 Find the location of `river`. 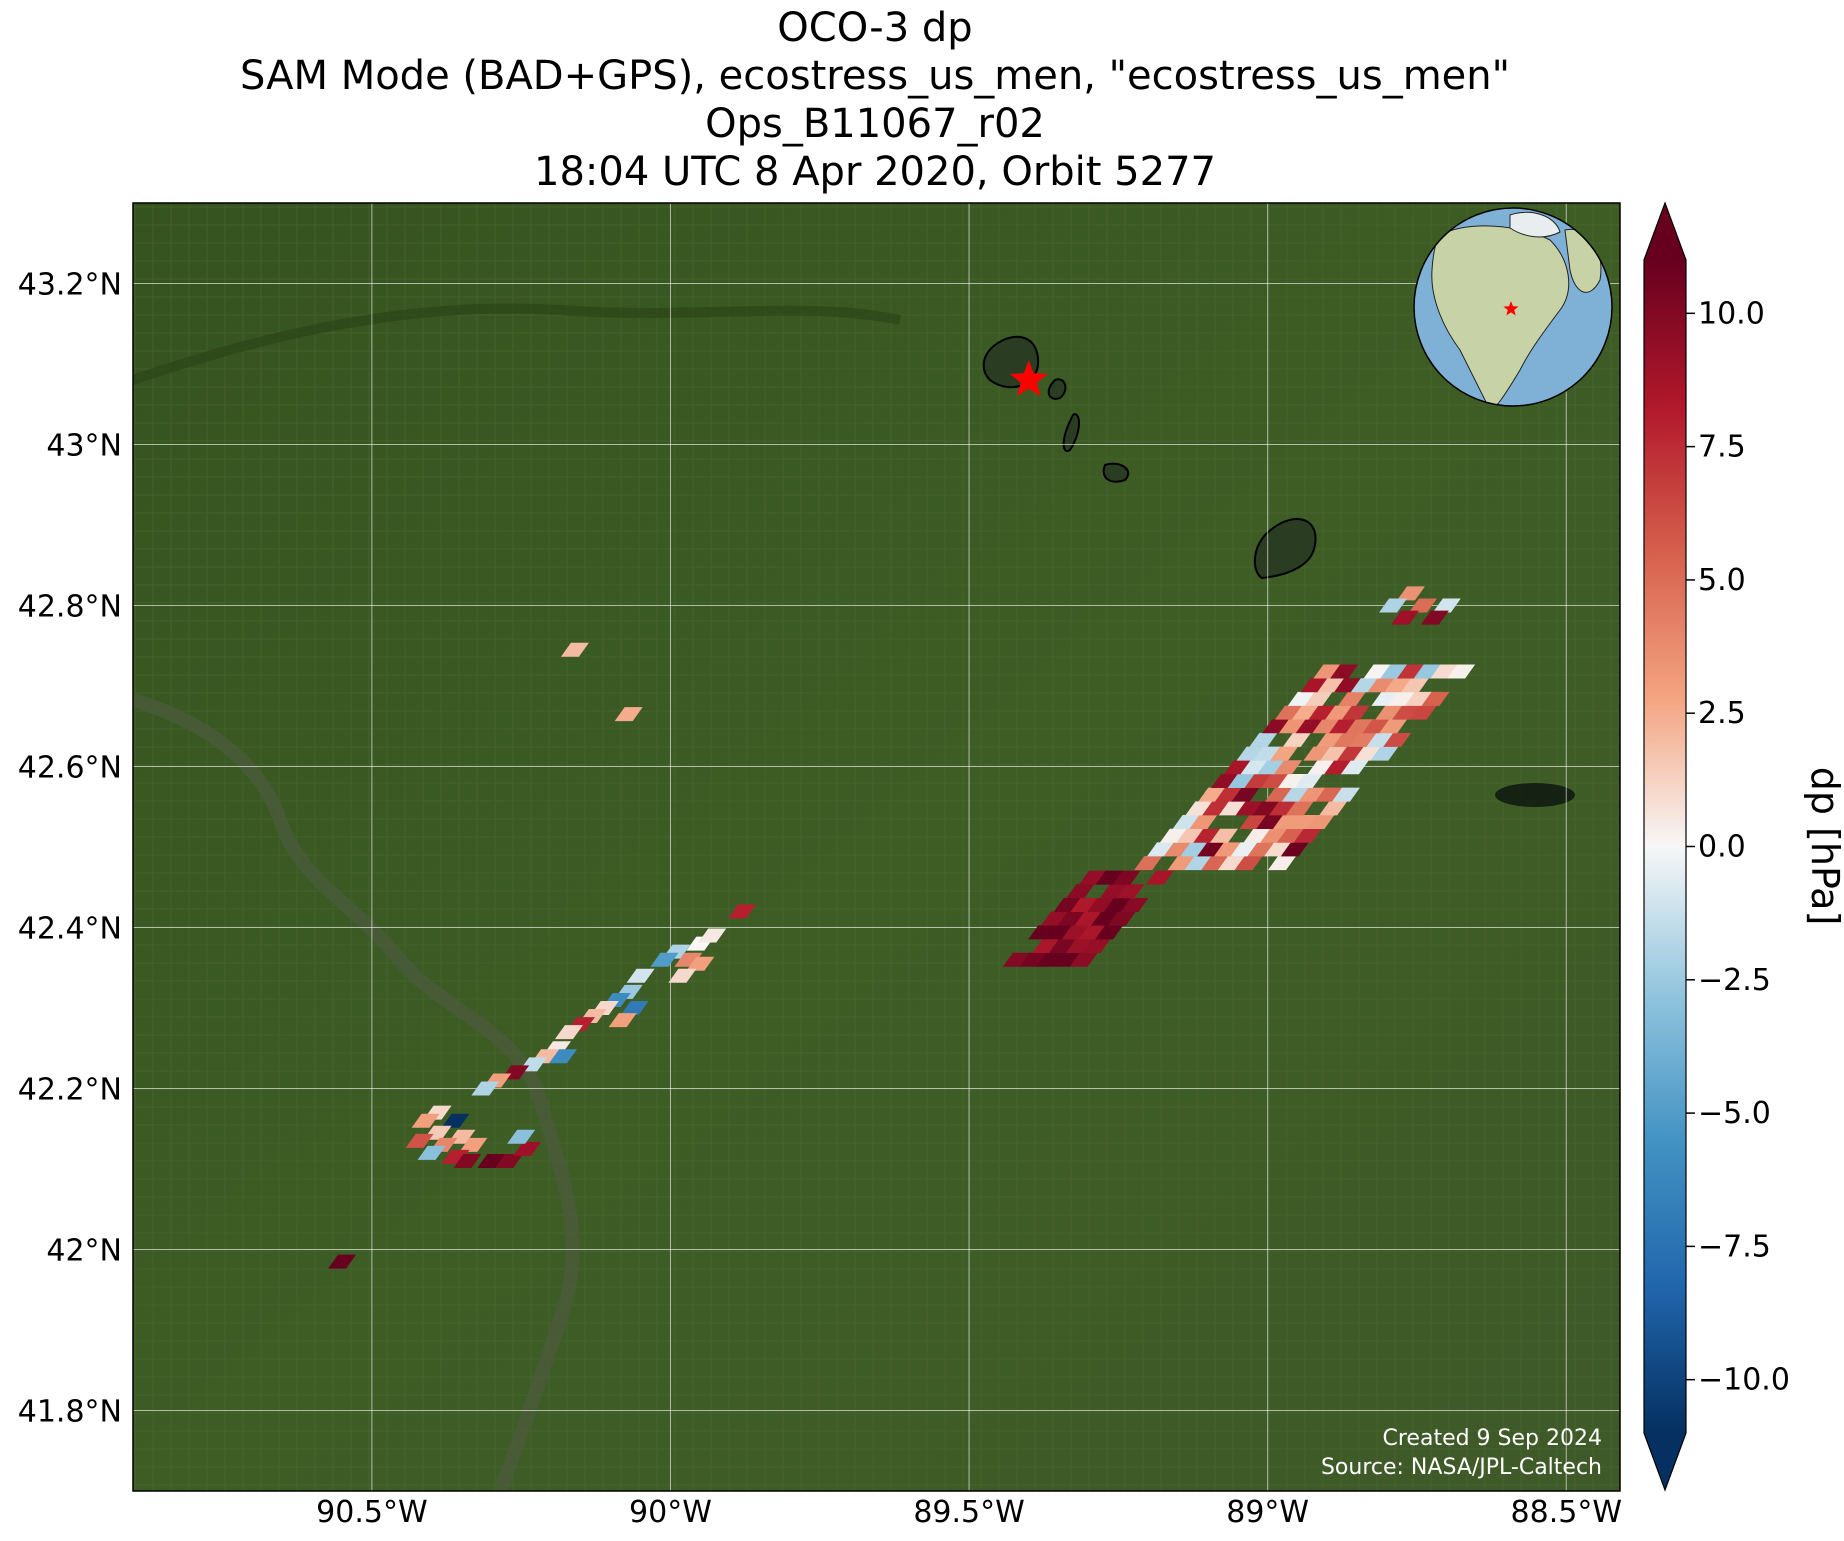

river is located at coordinates (356, 1092).